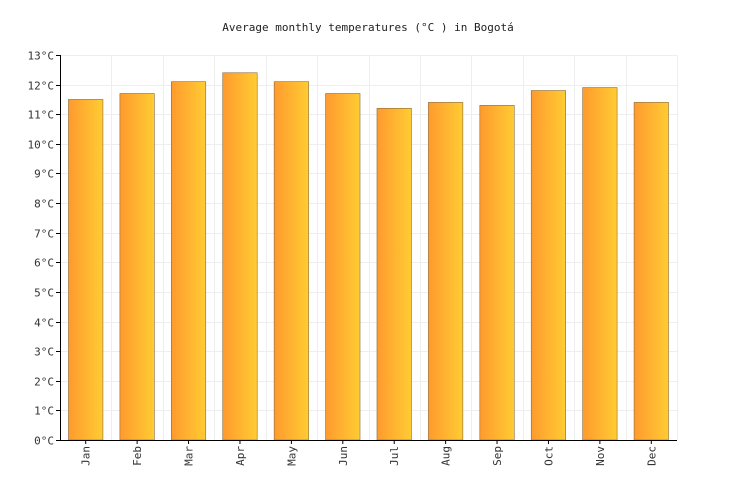  I want to click on y-tick-label: 7°C, so click(44, 234).